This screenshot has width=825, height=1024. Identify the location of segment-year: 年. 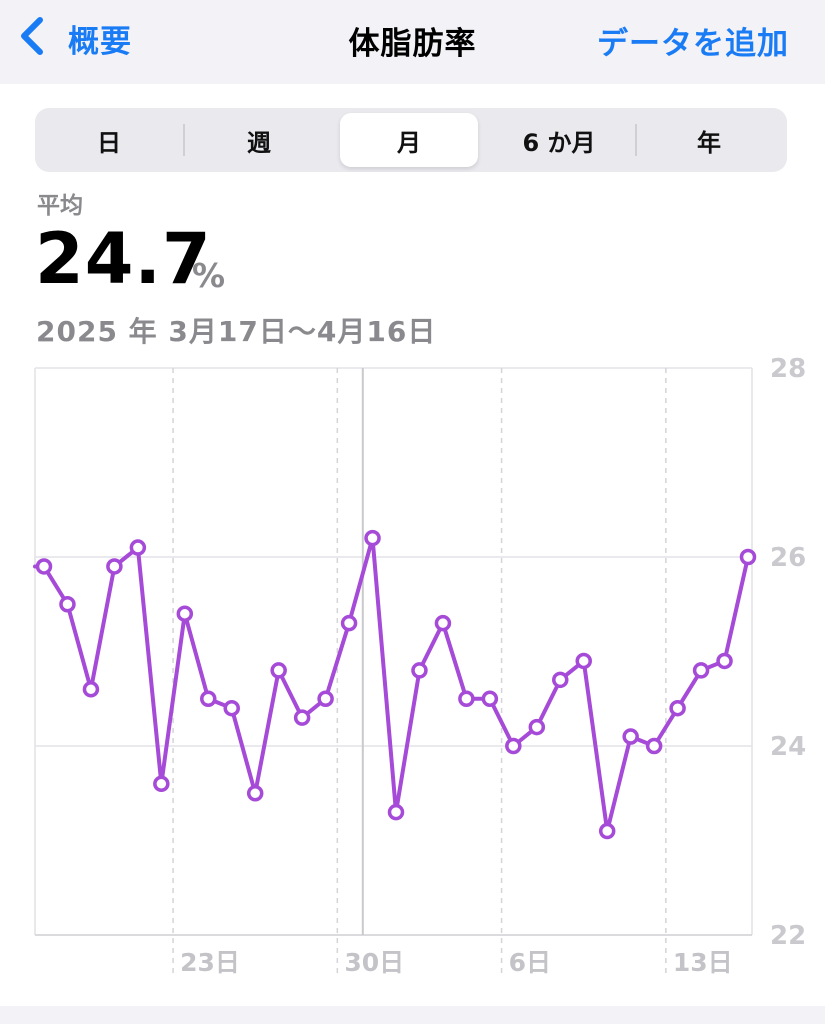
(709, 142).